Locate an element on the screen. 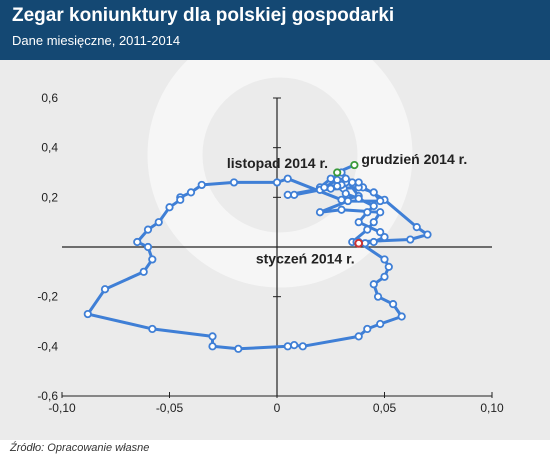  annotation-label: grudzień 2014 r. is located at coordinates (414, 159).